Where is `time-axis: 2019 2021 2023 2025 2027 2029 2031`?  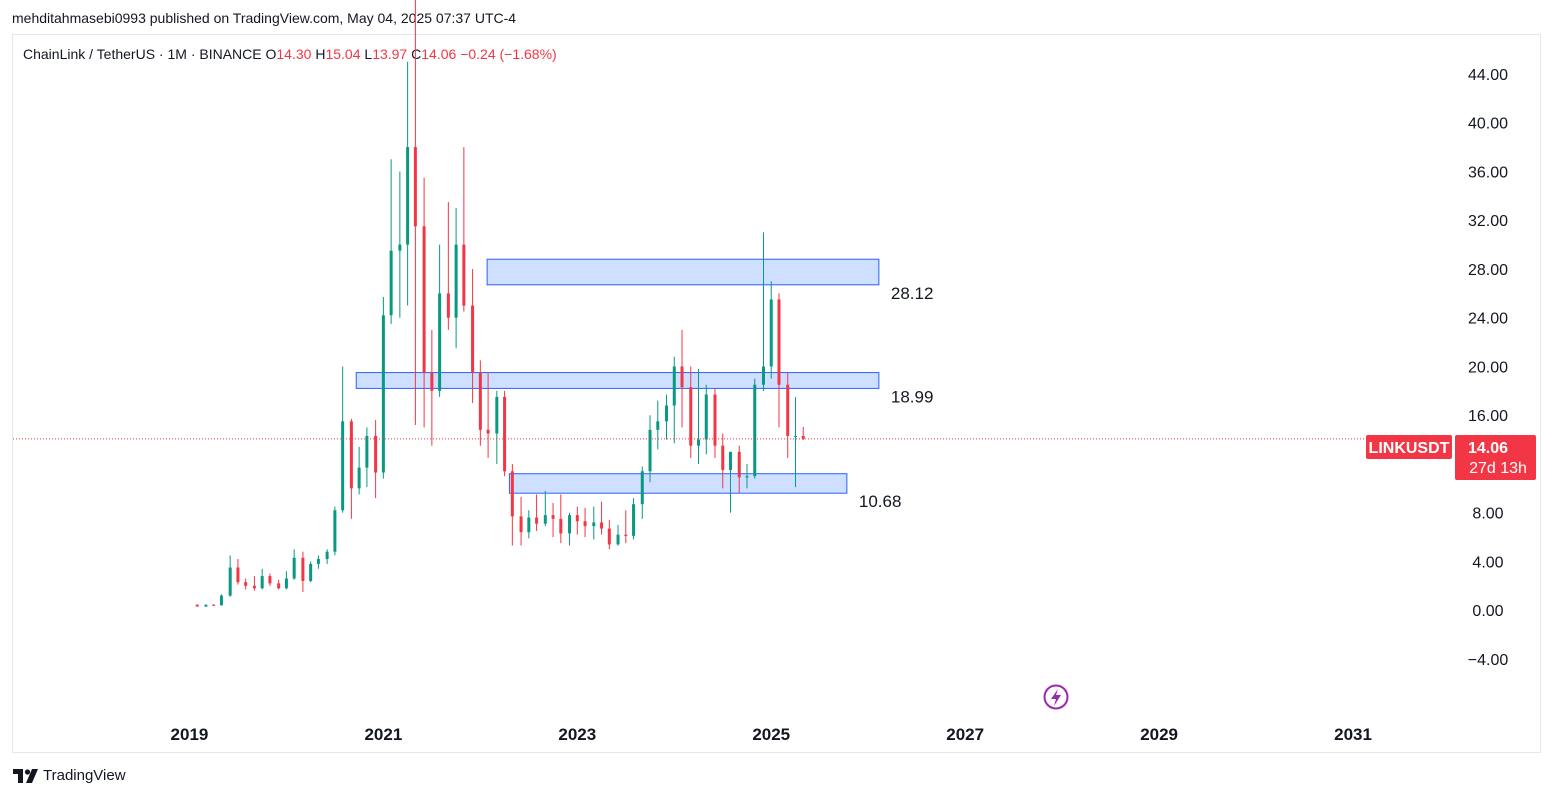
time-axis: 2019 2021 2023 2025 2027 2029 2031 is located at coordinates (771, 734).